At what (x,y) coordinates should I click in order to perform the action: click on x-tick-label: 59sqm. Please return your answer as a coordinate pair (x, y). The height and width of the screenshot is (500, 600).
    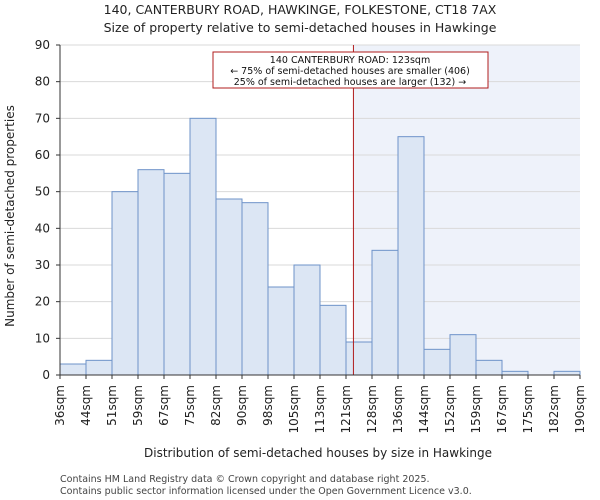
    Looking at the image, I should click on (138, 405).